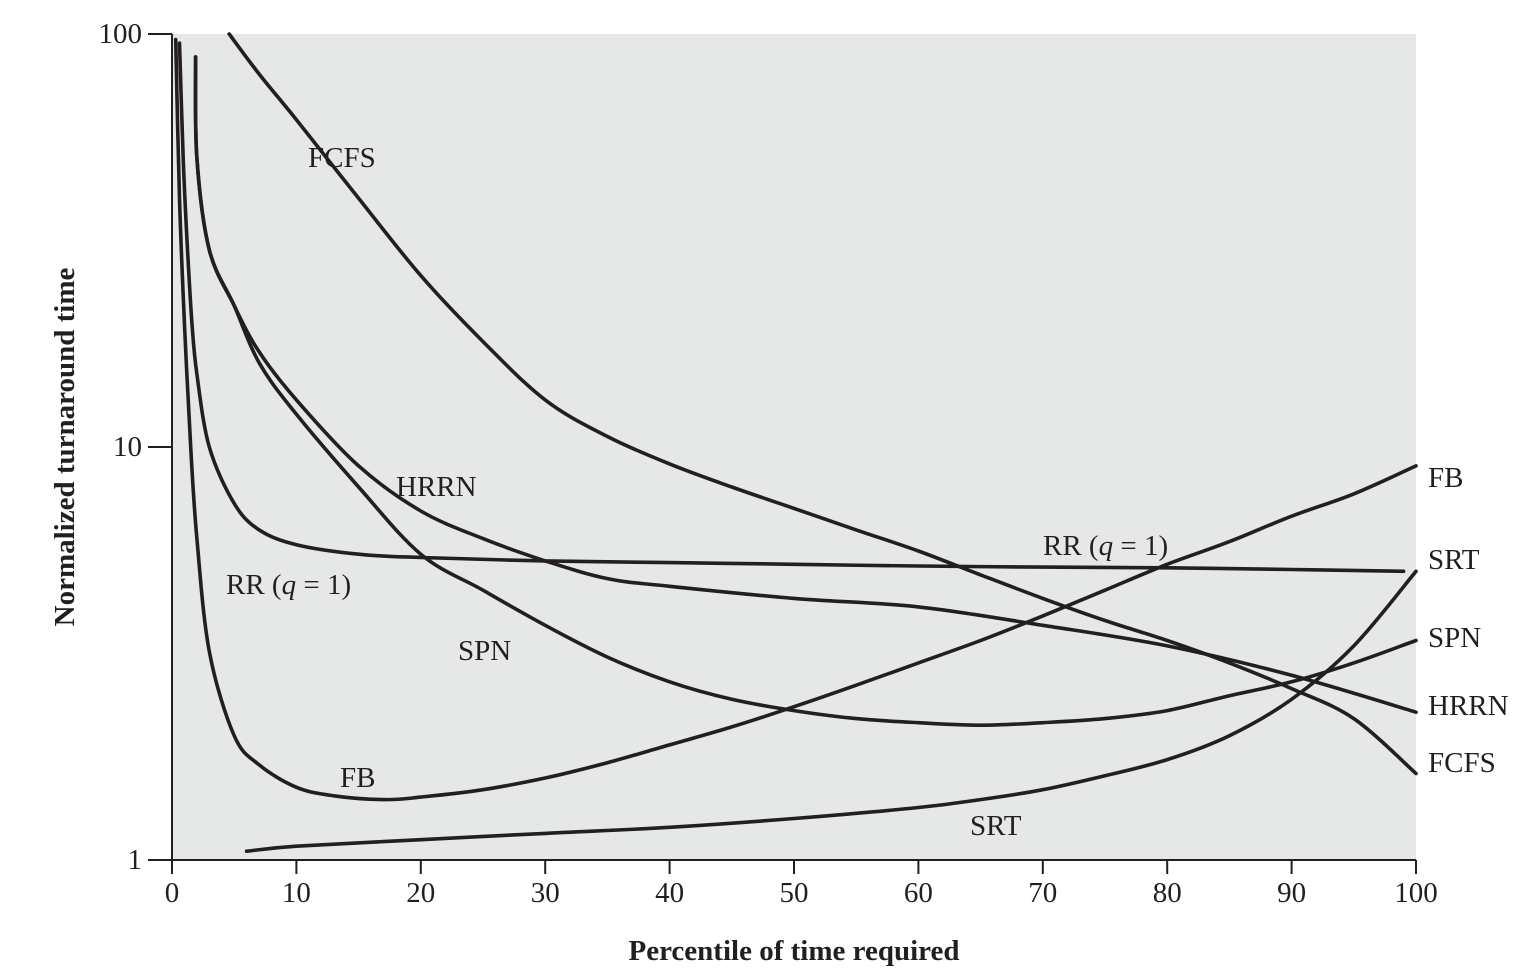  Describe the element at coordinates (1291, 893) in the screenshot. I see `x-tick-label: 90` at that location.